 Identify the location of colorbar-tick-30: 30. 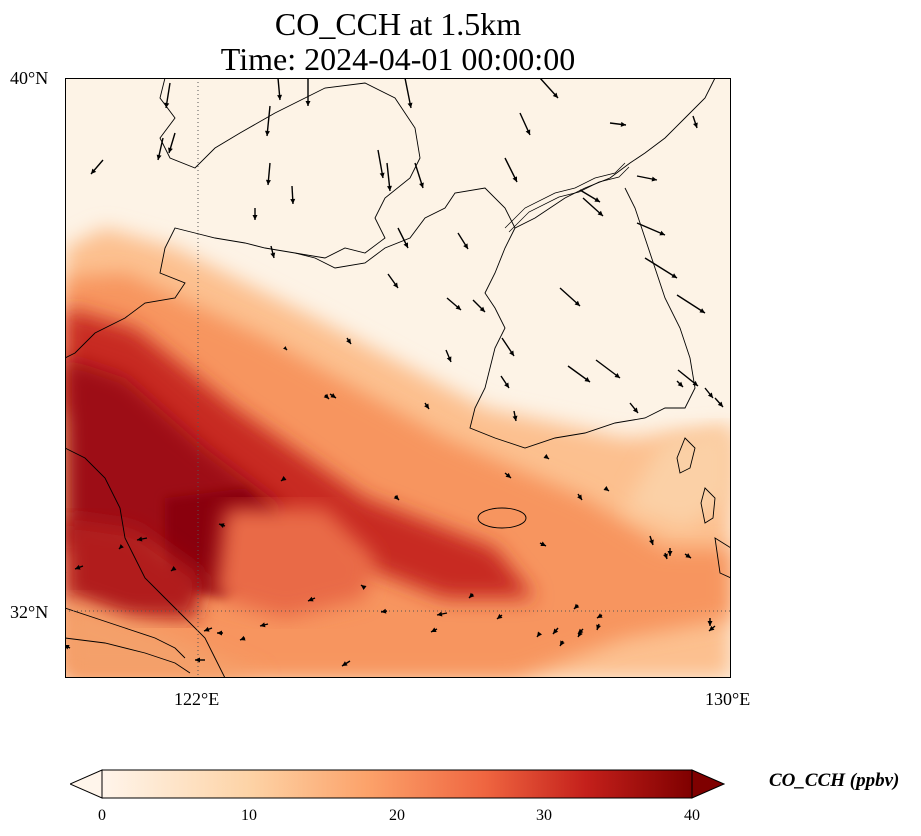
(544, 815).